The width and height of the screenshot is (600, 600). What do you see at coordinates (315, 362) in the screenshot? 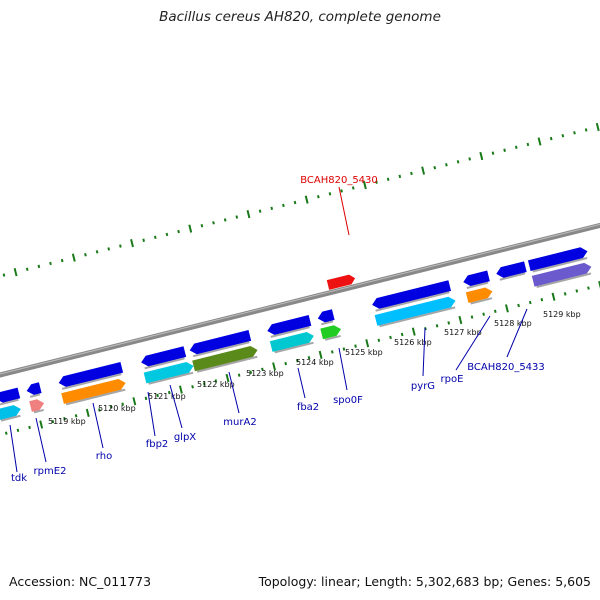
I see `scale-label: 5124 kbp` at bounding box center [315, 362].